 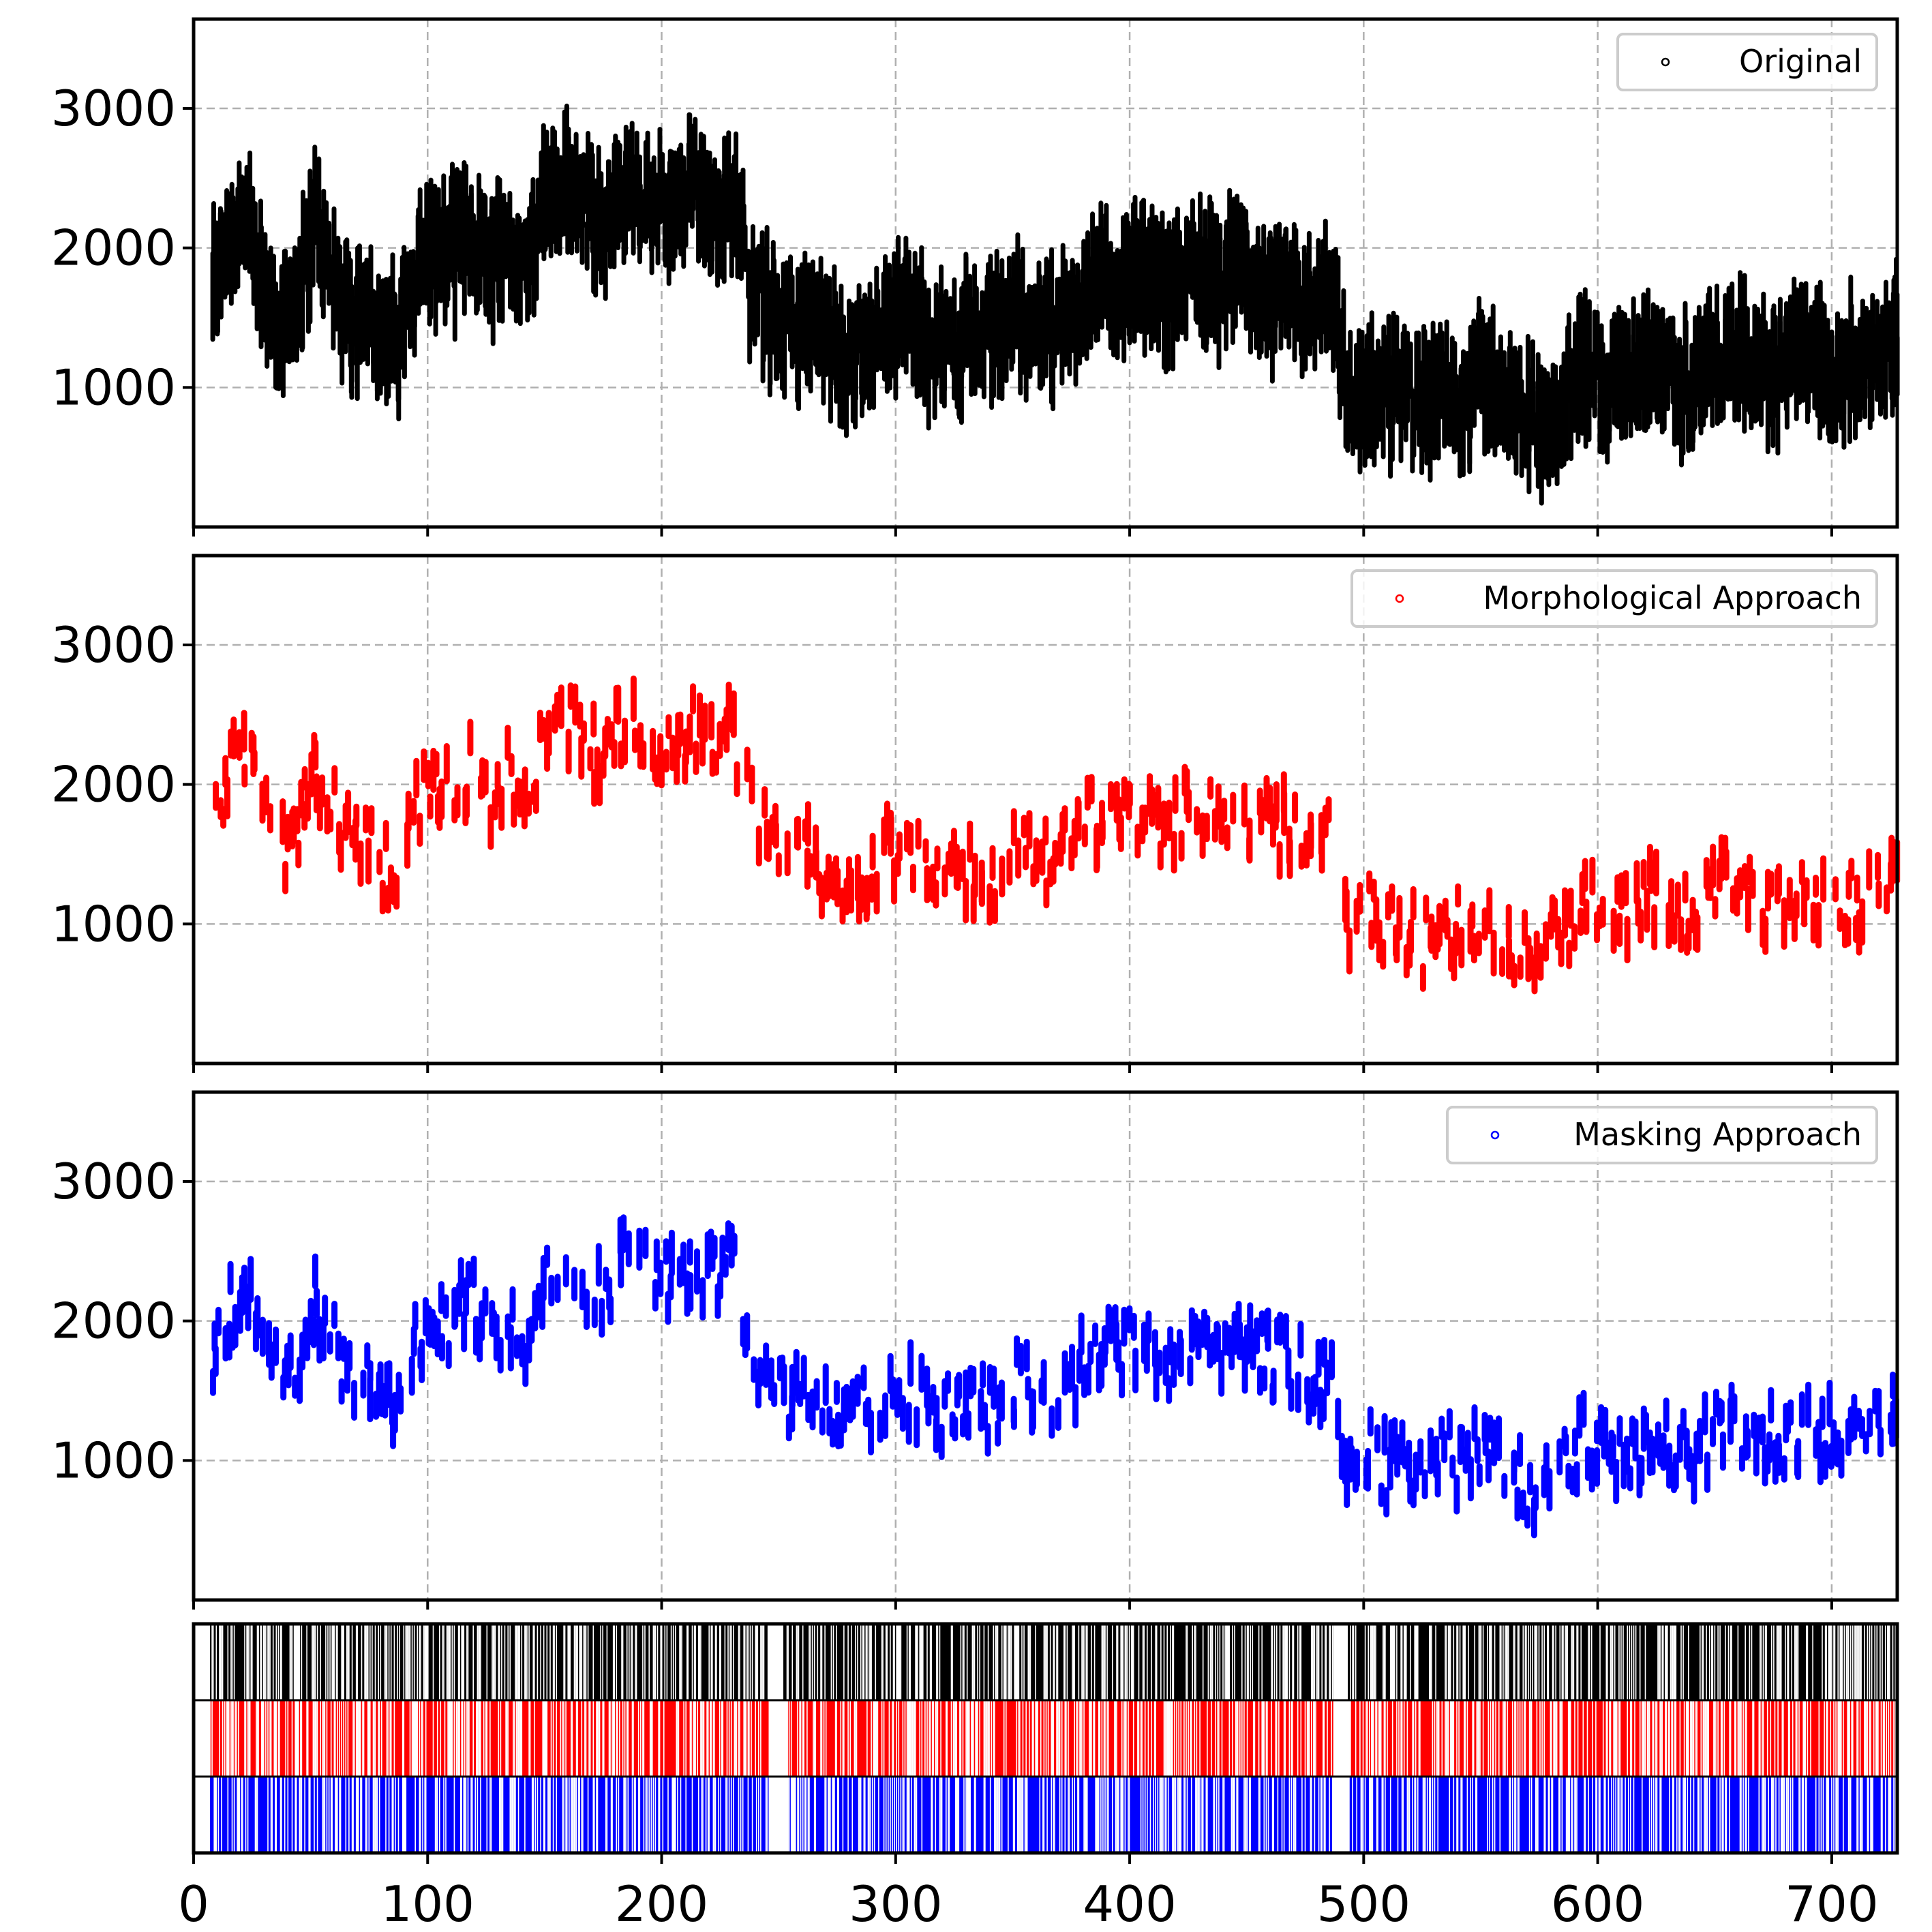 What do you see at coordinates (1673, 598) in the screenshot?
I see `legend-label: Morphological Approach` at bounding box center [1673, 598].